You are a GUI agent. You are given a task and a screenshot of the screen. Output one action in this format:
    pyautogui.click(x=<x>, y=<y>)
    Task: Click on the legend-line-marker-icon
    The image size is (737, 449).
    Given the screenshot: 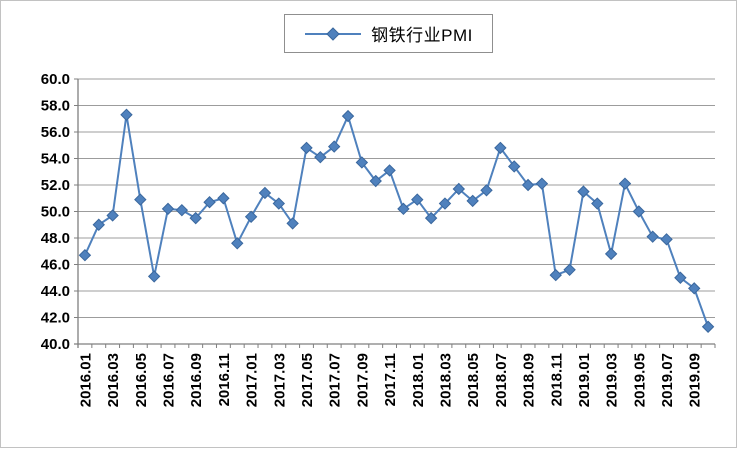 What is the action you would take?
    pyautogui.click(x=333, y=33)
    